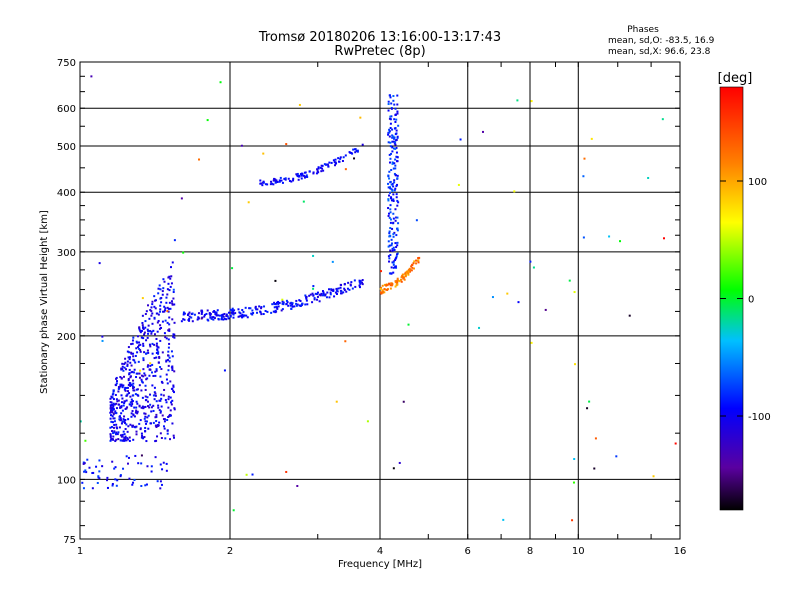  What do you see at coordinates (661, 41) in the screenshot?
I see `phases-o-line: mean, sd,O: -83.5, 16.9` at bounding box center [661, 41].